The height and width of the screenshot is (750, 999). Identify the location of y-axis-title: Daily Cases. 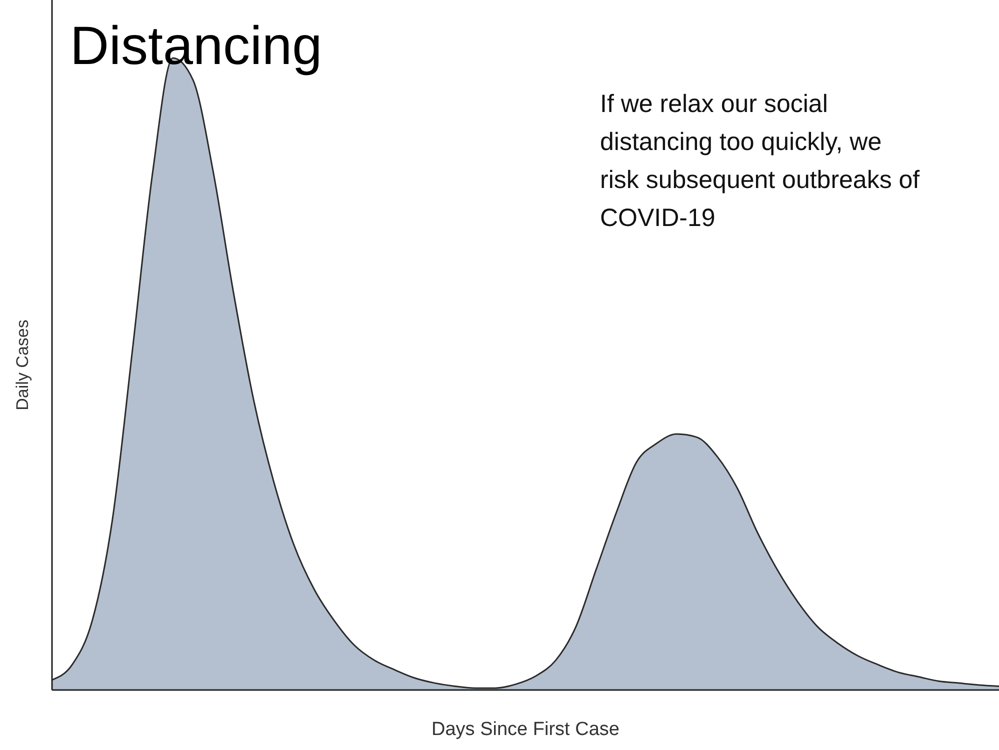
(22, 365).